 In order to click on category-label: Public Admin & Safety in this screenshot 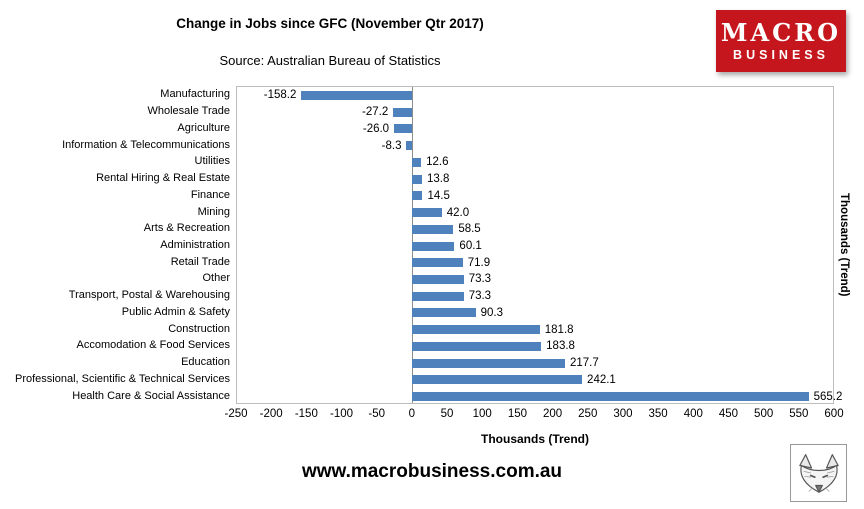, I will do `click(175, 311)`.